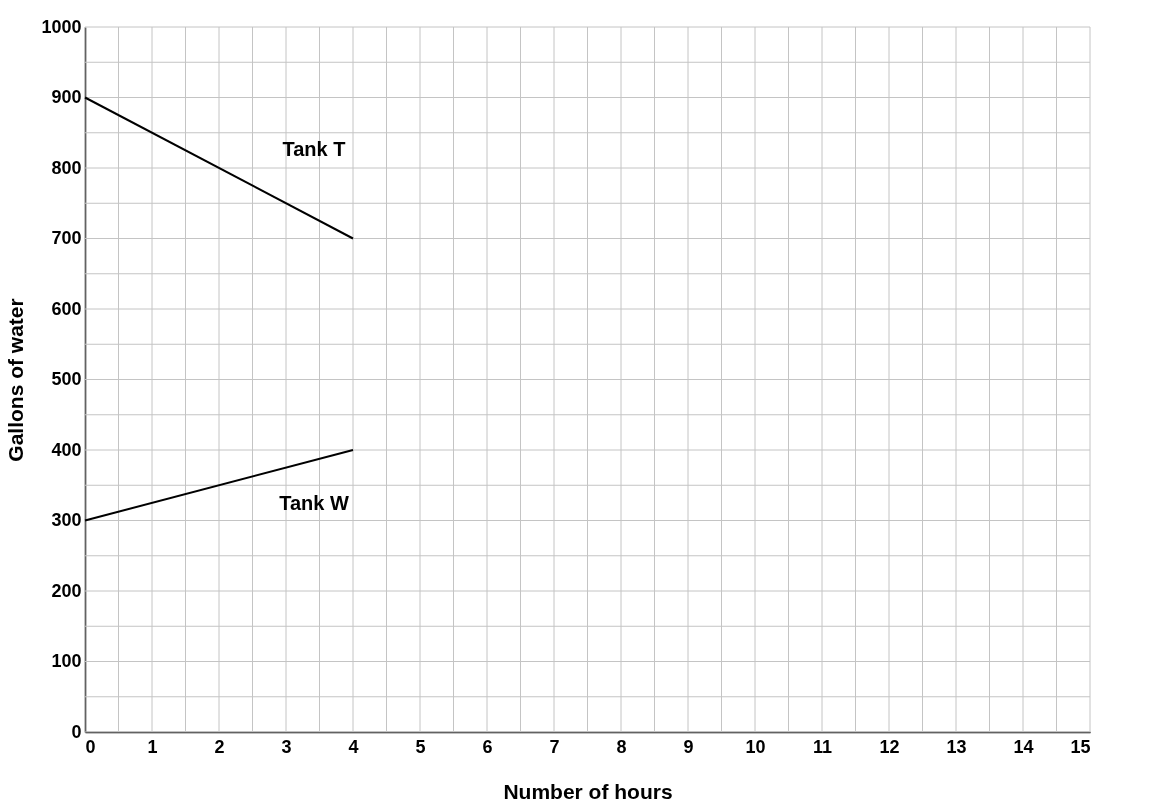  Describe the element at coordinates (66, 97) in the screenshot. I see `y-tick-label: 900` at that location.